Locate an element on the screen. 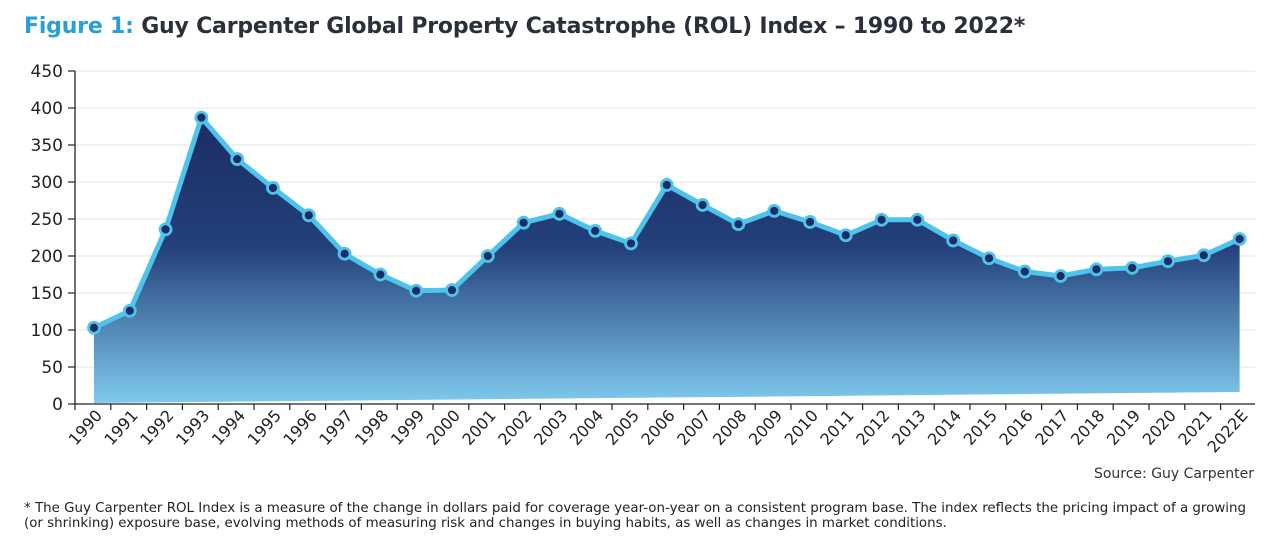 The image size is (1280, 558). x-tick-label: 2007 is located at coordinates (693, 427).